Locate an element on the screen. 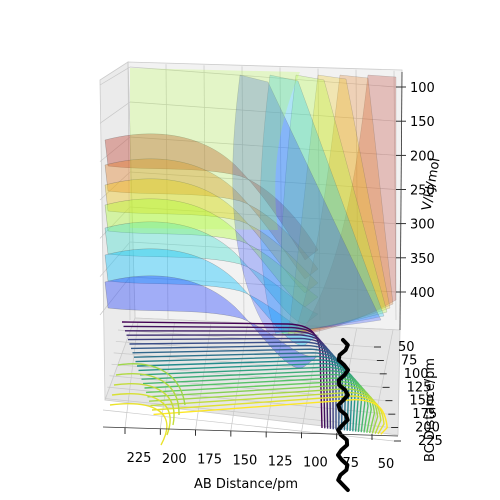 Image resolution: width=500 pixels, height=500 pixels. y-tick-label: 125 is located at coordinates (419, 387).